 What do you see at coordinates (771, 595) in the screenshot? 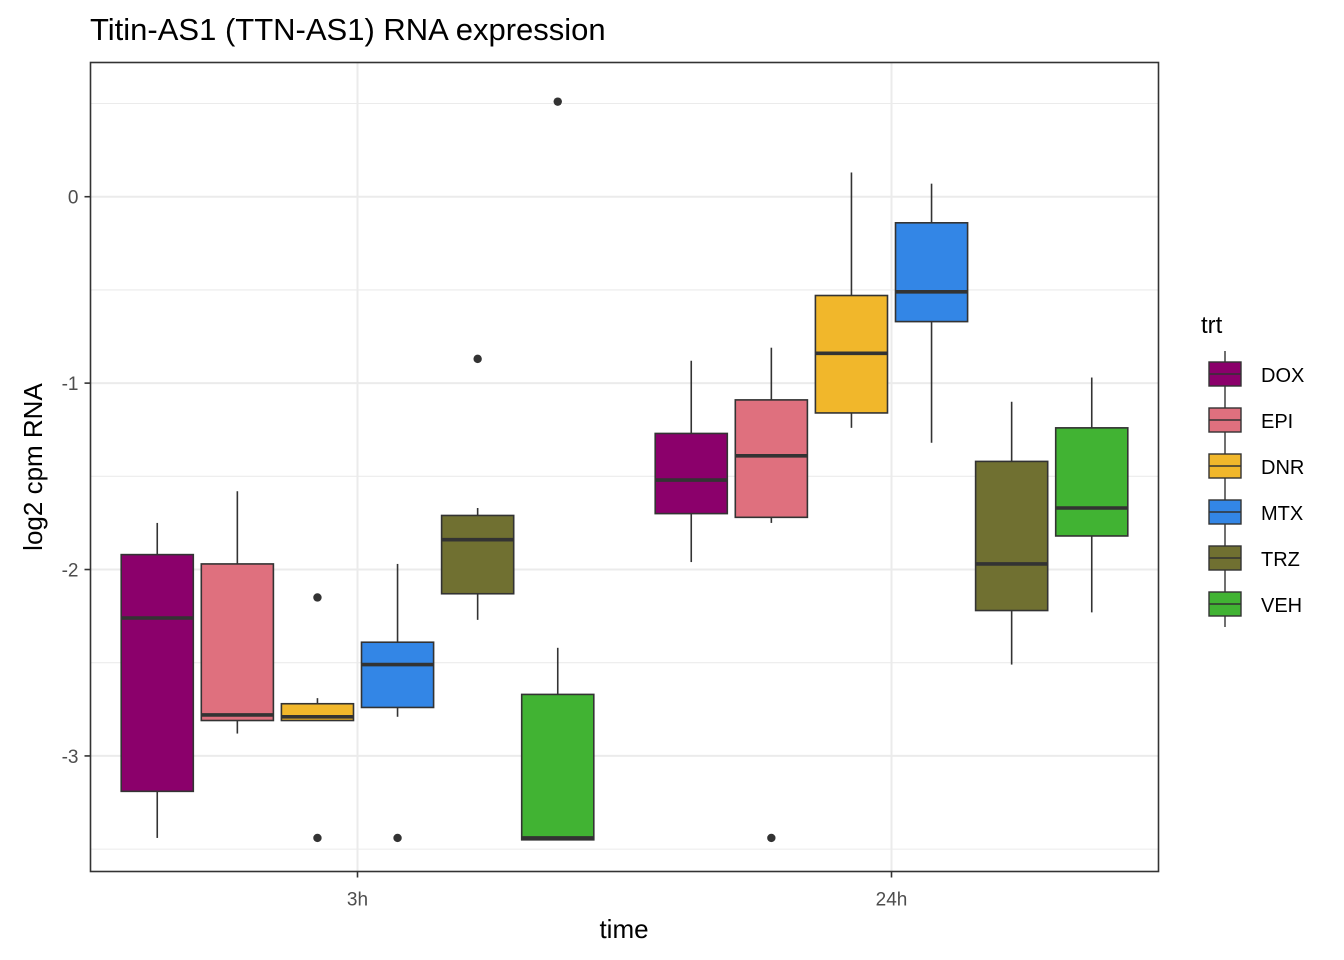
I see `box-EPI-24h` at bounding box center [771, 595].